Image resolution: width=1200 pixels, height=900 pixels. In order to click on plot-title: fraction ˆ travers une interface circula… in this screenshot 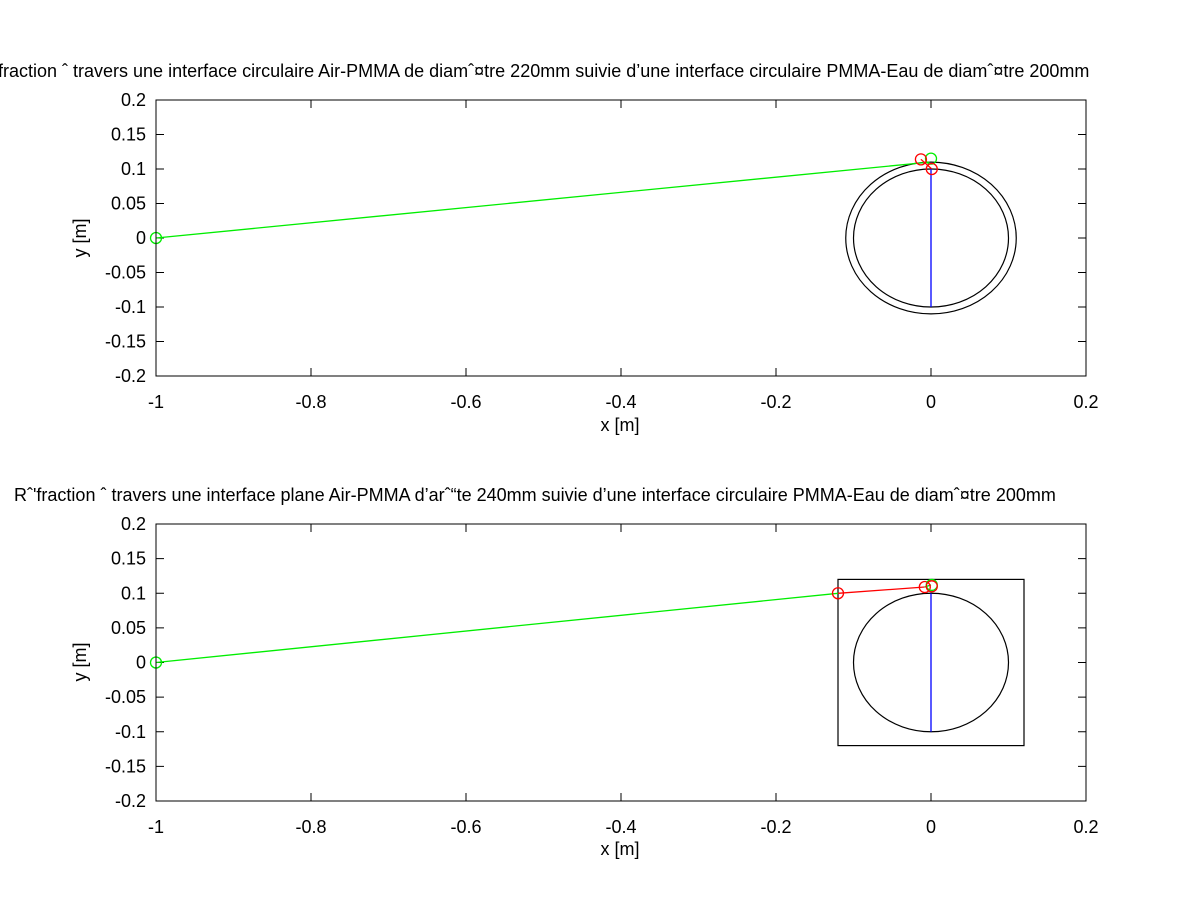, I will do `click(544, 71)`.